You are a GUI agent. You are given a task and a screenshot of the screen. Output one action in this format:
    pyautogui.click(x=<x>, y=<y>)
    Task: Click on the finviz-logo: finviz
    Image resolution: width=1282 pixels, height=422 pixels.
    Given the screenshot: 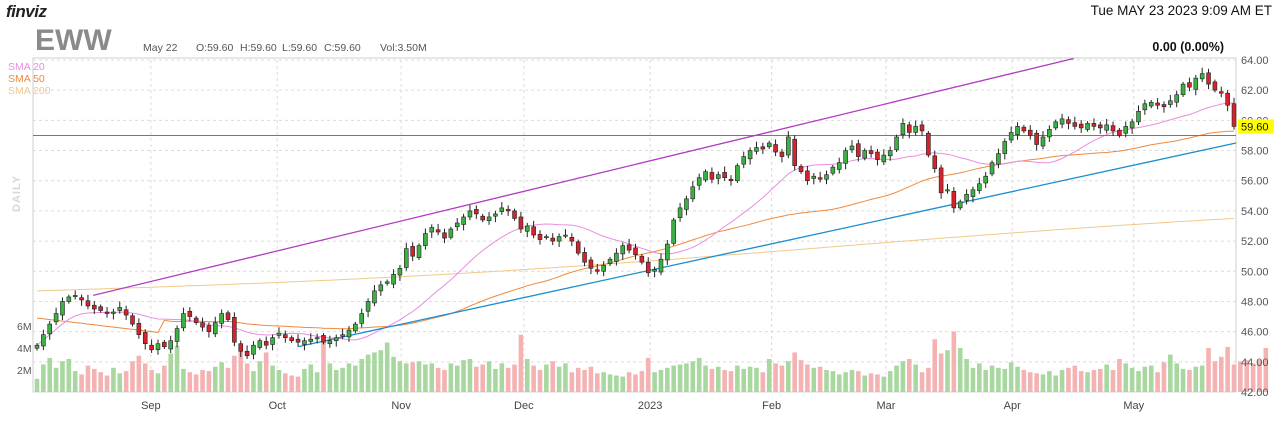 What is the action you would take?
    pyautogui.click(x=26, y=11)
    